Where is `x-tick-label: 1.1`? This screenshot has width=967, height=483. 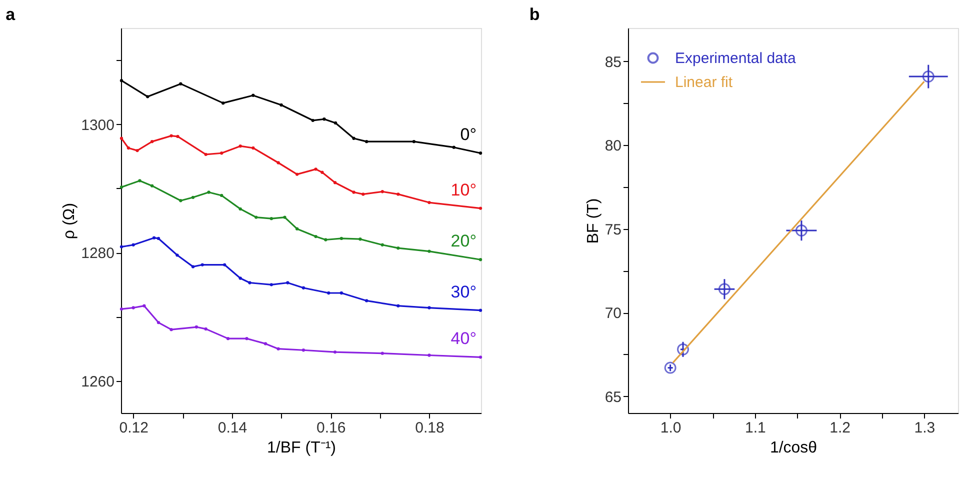
x-tick-label: 1.1 is located at coordinates (755, 428).